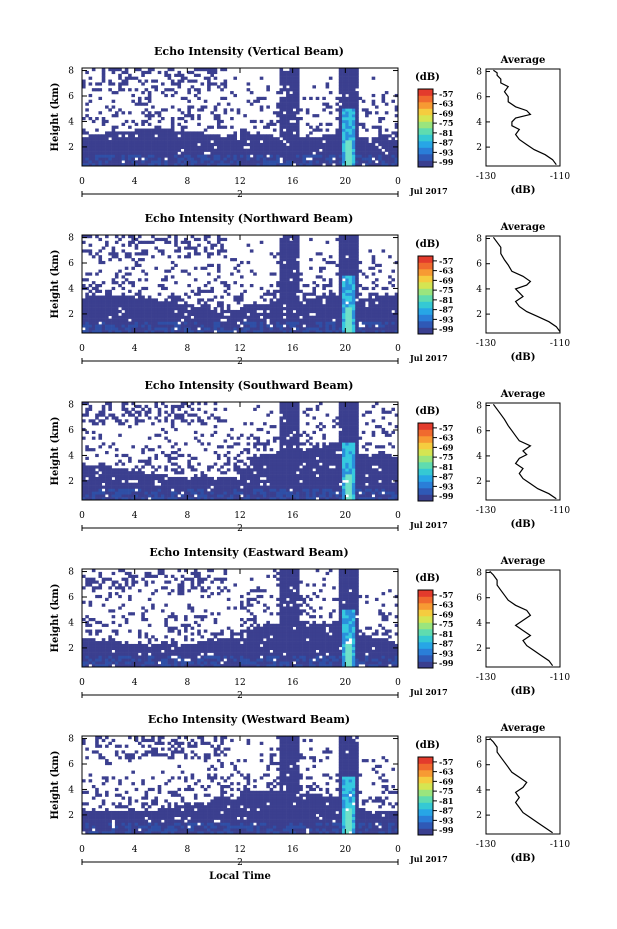 The width and height of the screenshot is (617, 929). I want to click on panel-title: Echo Intensity (Southward Beam), so click(249, 385).